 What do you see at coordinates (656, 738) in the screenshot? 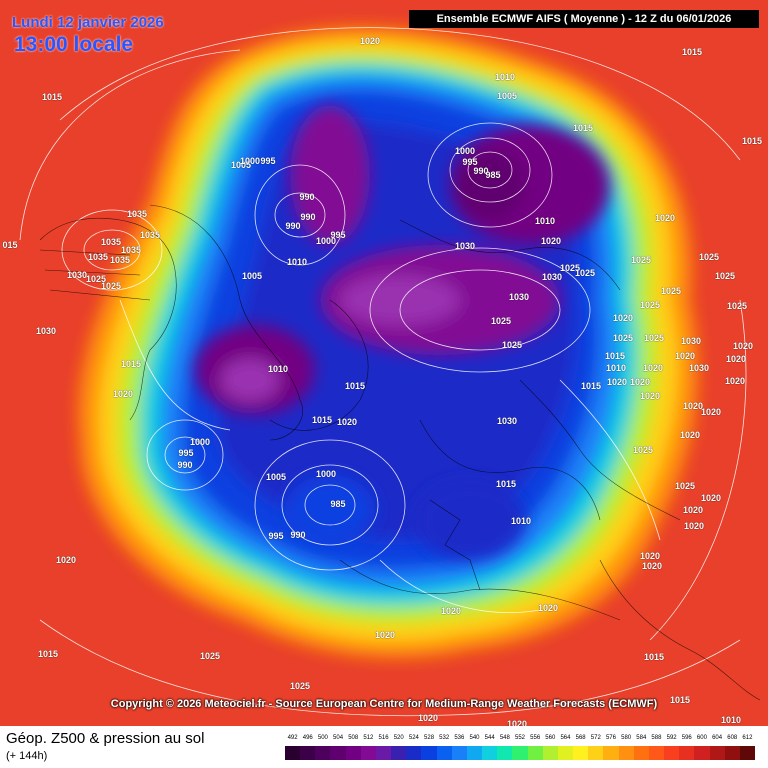
I see `legend-label: 588` at bounding box center [656, 738].